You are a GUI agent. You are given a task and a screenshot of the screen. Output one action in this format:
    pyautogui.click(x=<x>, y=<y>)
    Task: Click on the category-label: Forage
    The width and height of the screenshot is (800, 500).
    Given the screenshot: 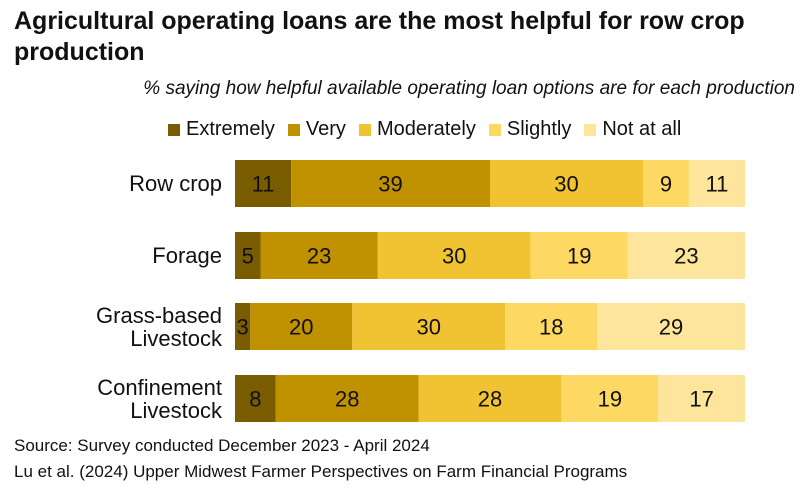 What is the action you would take?
    pyautogui.click(x=187, y=255)
    